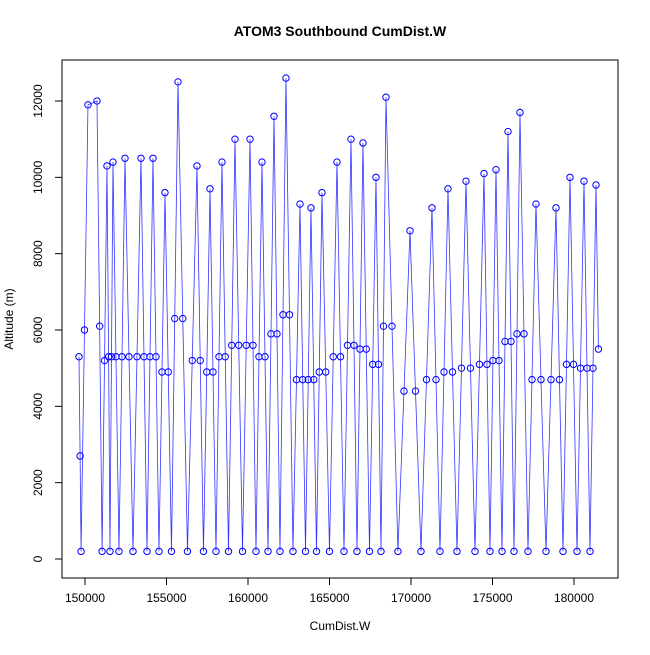 The height and width of the screenshot is (655, 650). What do you see at coordinates (574, 598) in the screenshot?
I see `x-tick-label: 180000` at bounding box center [574, 598].